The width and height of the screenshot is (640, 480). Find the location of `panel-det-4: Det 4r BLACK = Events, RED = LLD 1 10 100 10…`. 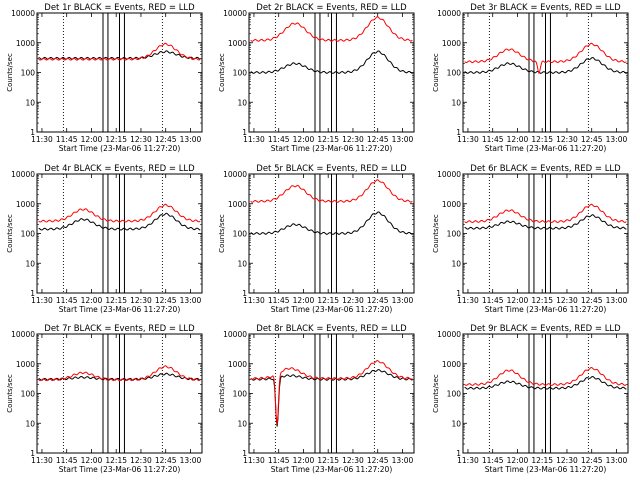

panel-det-4: Det 4r BLACK = Events, RED = LLD 1 10 100 10… is located at coordinates (104, 239).